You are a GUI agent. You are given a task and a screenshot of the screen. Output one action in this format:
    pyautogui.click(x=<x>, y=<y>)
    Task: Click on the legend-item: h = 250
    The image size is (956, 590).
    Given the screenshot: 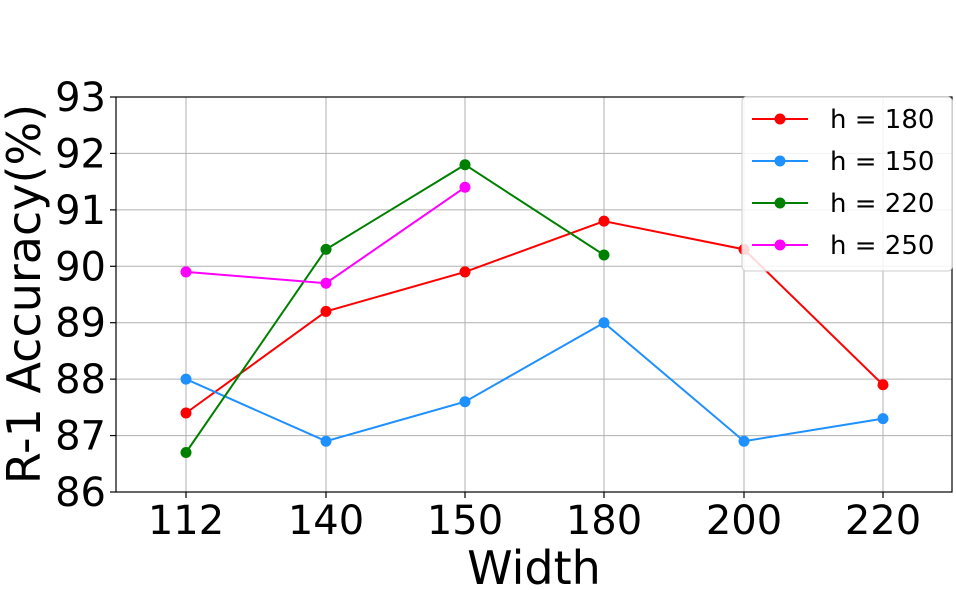 What is the action you would take?
    pyautogui.click(x=843, y=246)
    